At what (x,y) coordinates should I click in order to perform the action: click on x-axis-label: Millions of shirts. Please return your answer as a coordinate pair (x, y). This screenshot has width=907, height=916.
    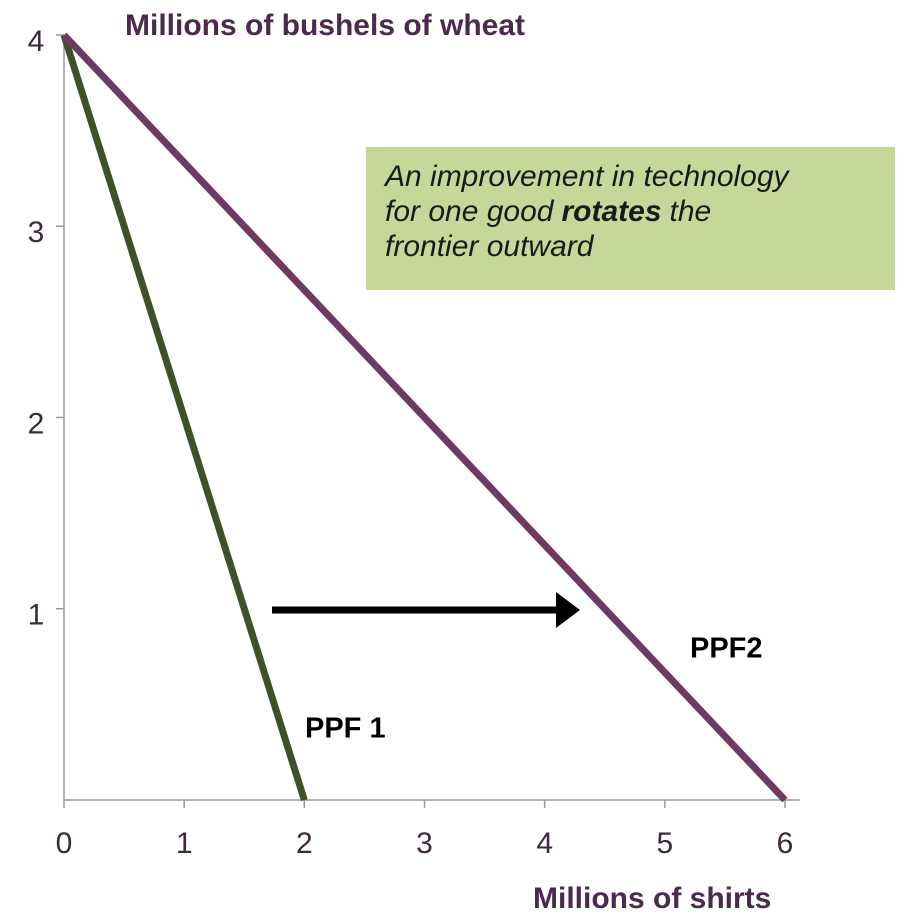
    Looking at the image, I should click on (652, 898).